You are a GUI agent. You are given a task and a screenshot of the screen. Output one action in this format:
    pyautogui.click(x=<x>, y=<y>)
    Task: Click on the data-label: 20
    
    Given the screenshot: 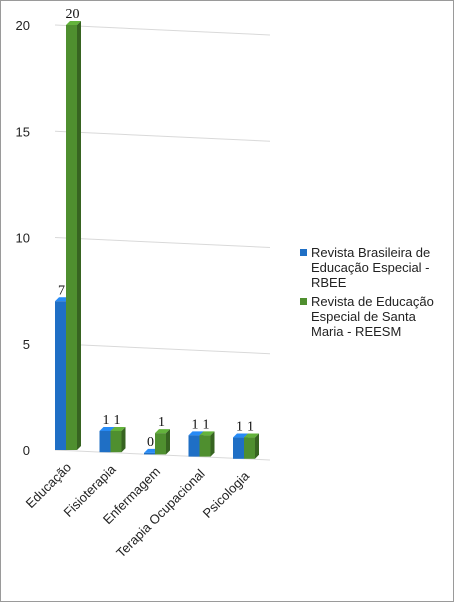 What is the action you would take?
    pyautogui.click(x=73, y=14)
    